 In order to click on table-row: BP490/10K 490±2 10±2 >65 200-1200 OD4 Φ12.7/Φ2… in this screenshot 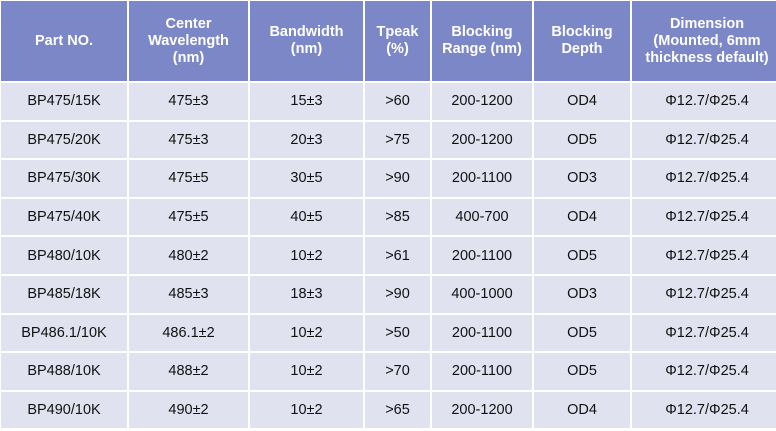, I will do `click(388, 410)`.